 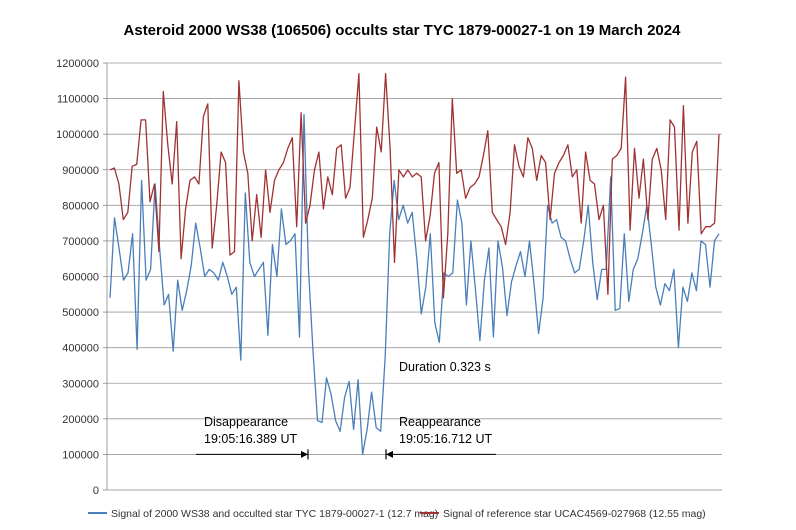 I want to click on y-tick-label: 1000000, so click(x=77, y=135).